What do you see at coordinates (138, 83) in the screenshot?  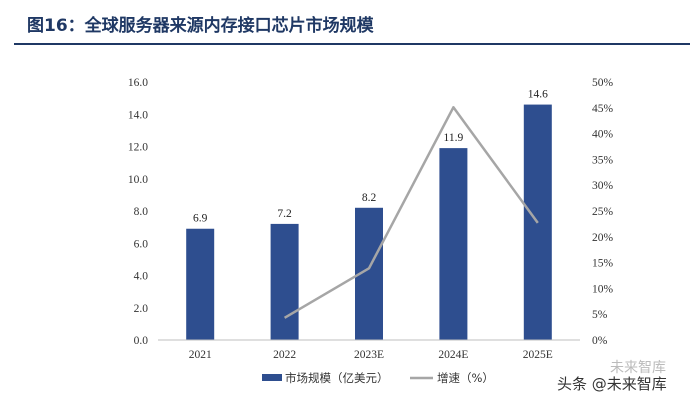 I see `left-tick-label: 16.0` at bounding box center [138, 83].